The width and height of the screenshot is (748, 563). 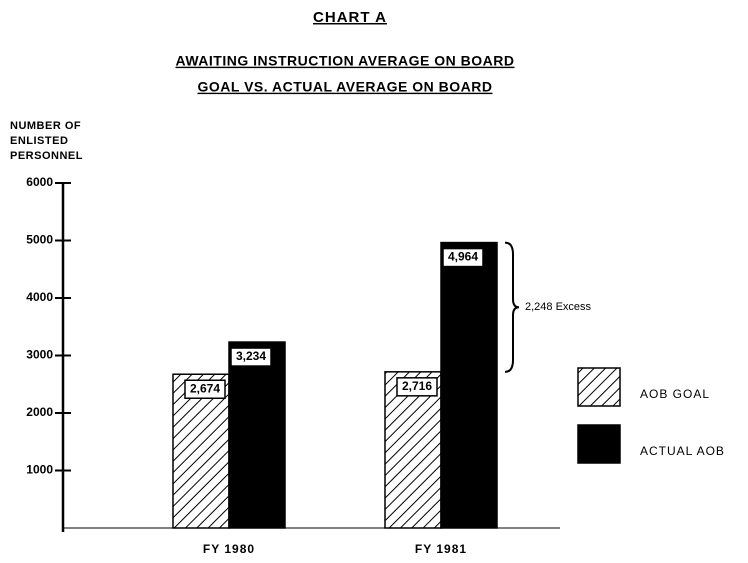 I want to click on value-label: 2,716, so click(x=417, y=386).